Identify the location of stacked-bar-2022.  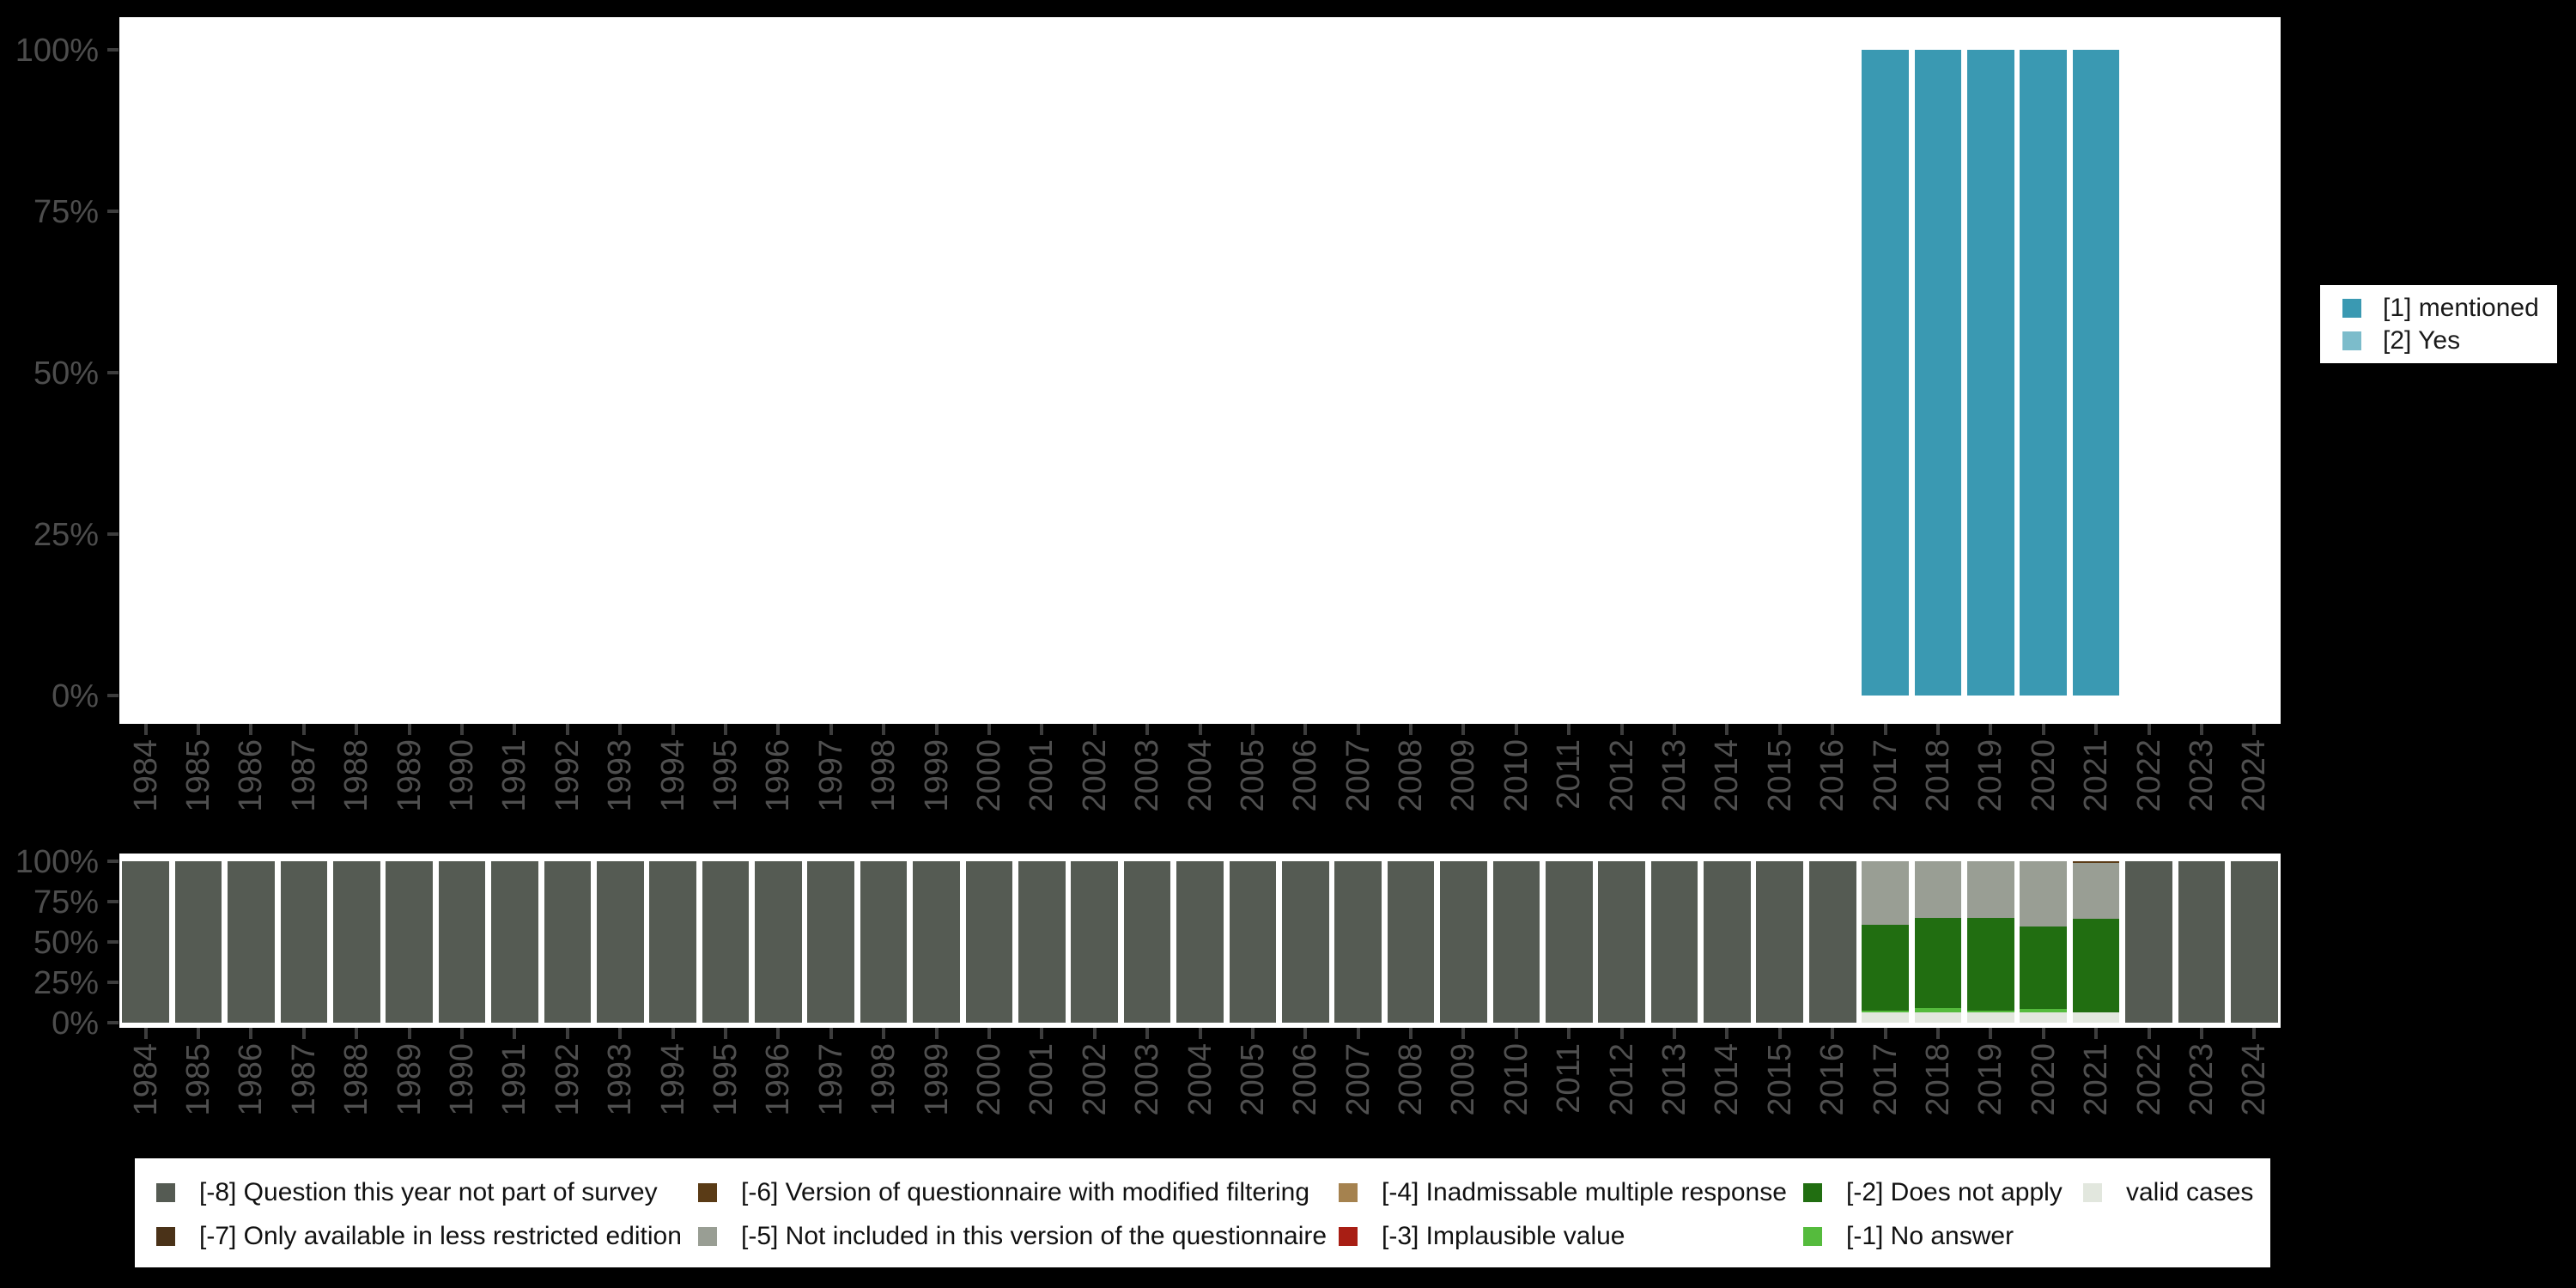
(2148, 942).